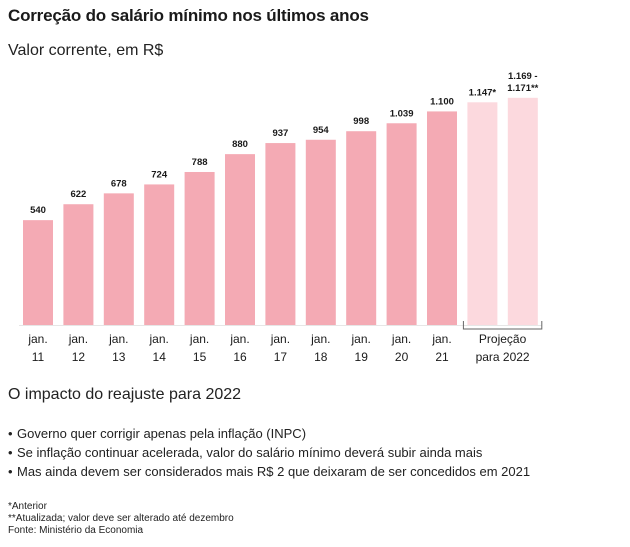 This screenshot has width=630, height=547. I want to click on projection-label: para 2022, so click(503, 357).